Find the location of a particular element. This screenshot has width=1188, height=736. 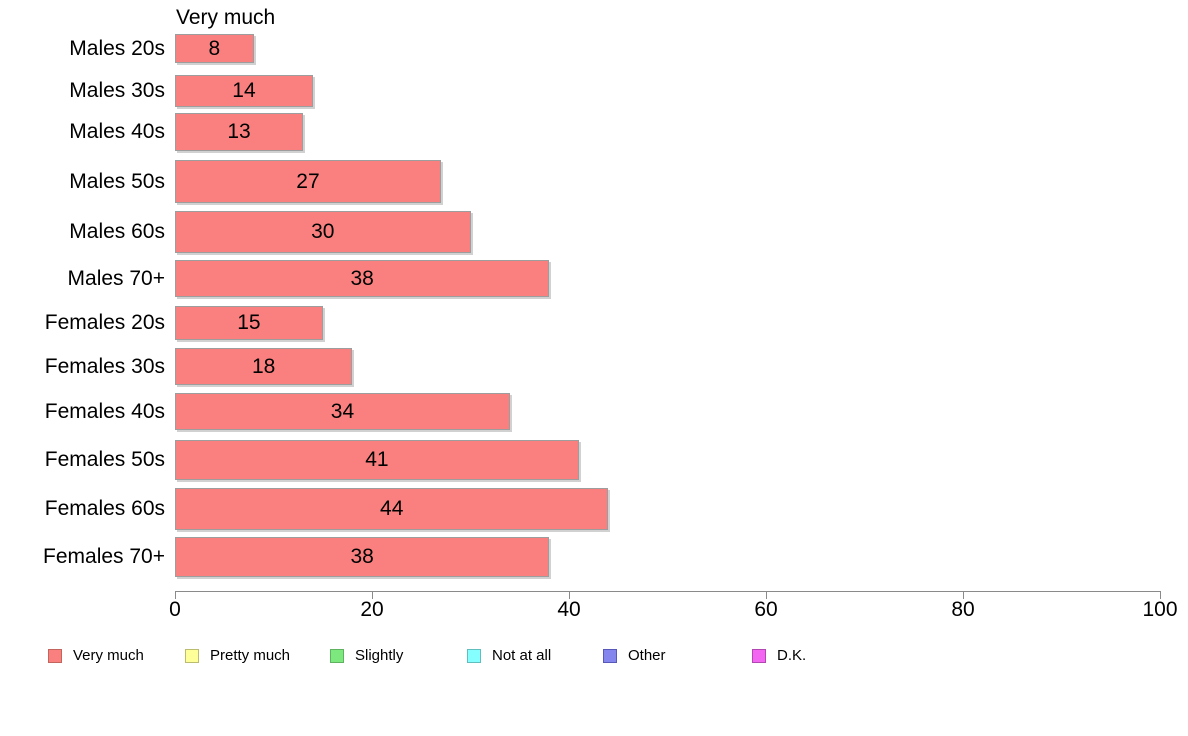

category-label: Males 20s is located at coordinates (117, 48).